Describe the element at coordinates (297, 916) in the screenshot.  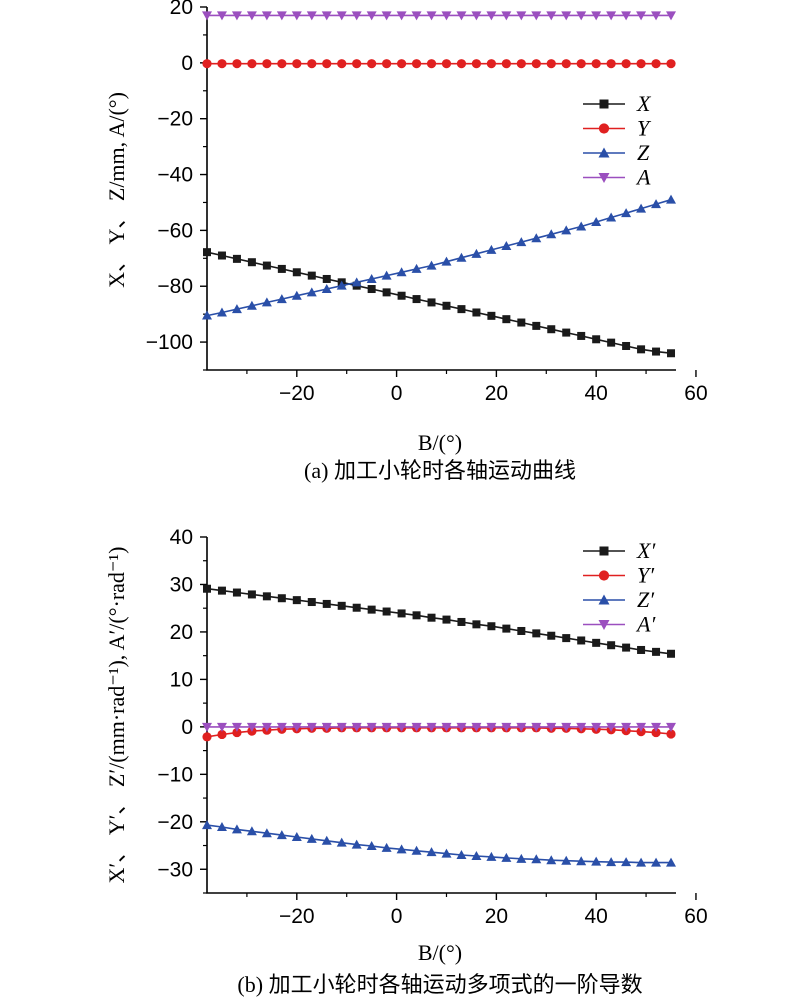
I see `x-tick-label: −20` at that location.